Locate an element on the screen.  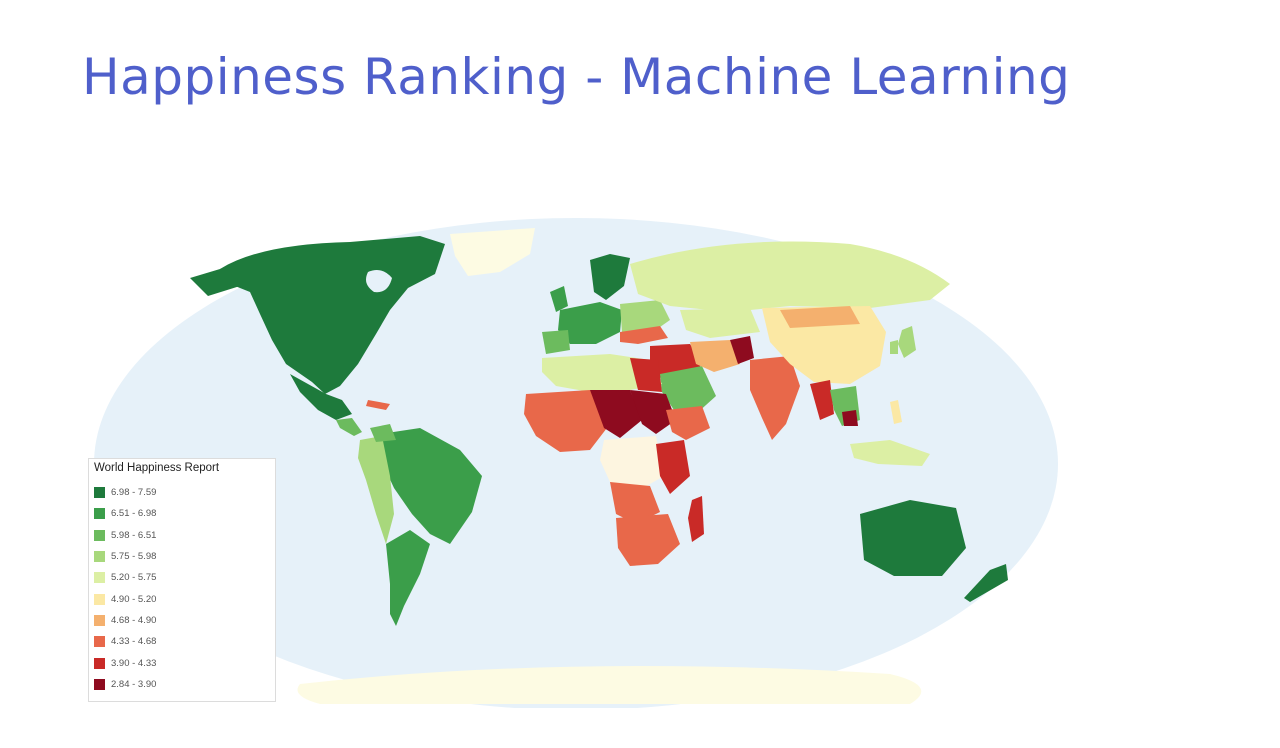
iberia is located at coordinates (556, 342).